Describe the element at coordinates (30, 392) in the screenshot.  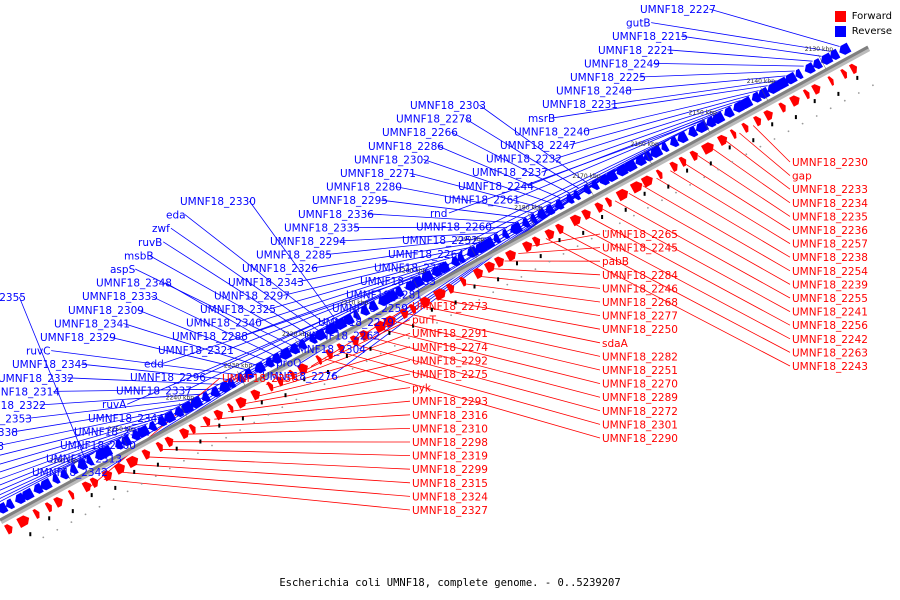
I see `reverse-gene-label: UMNF18_2314` at that location.